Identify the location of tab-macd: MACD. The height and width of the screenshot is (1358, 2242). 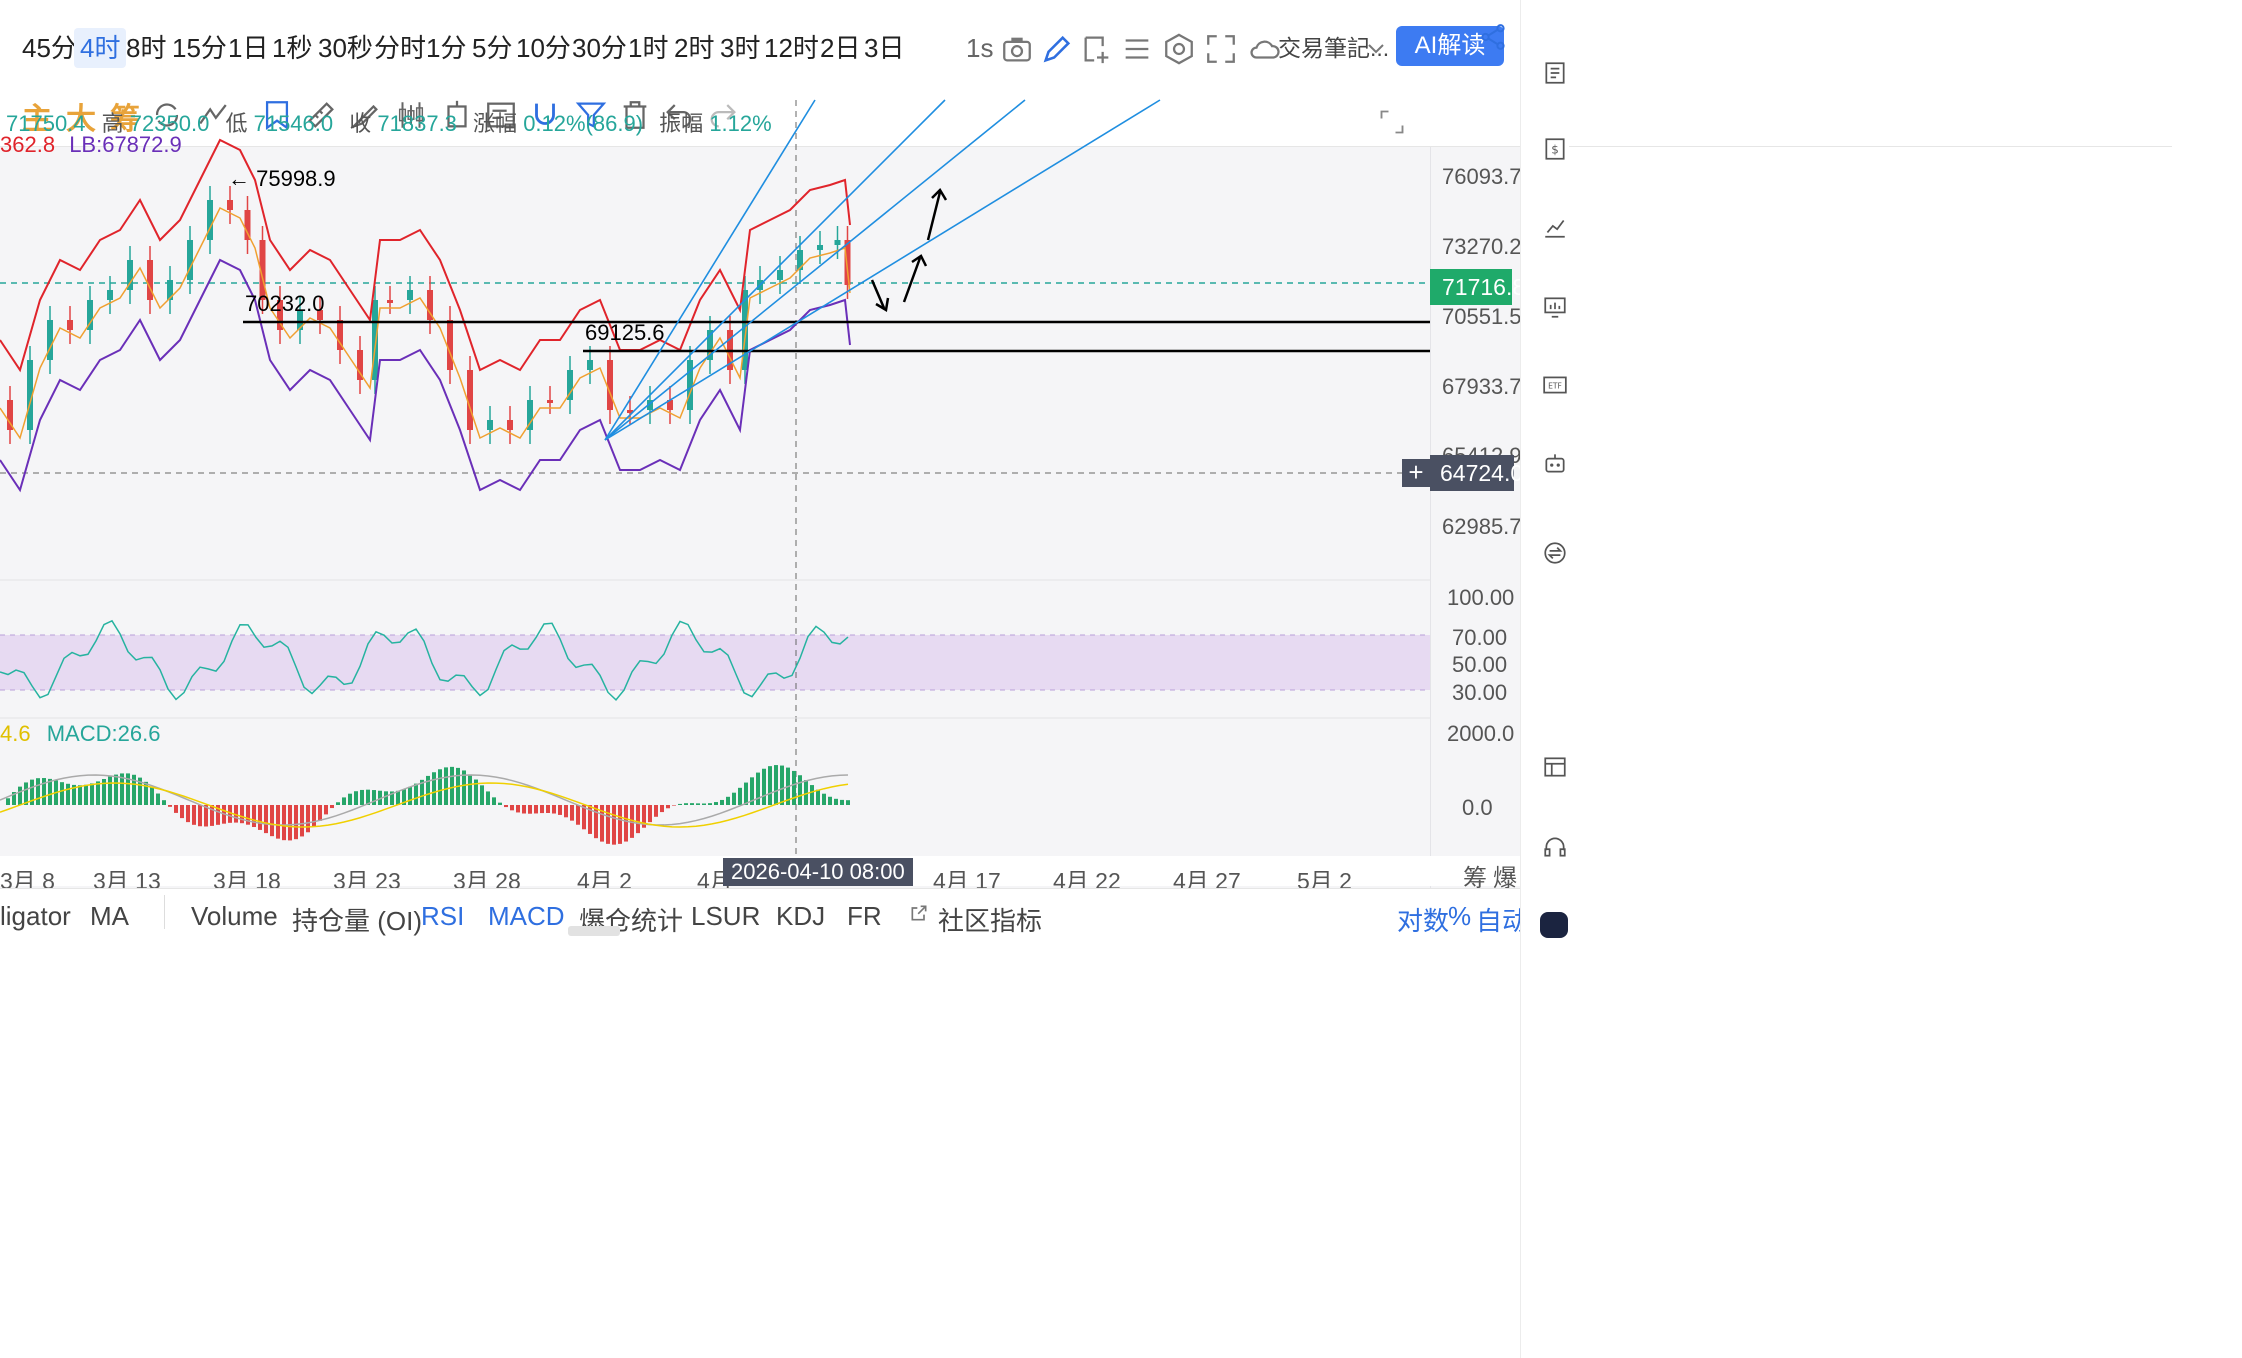
(526, 916).